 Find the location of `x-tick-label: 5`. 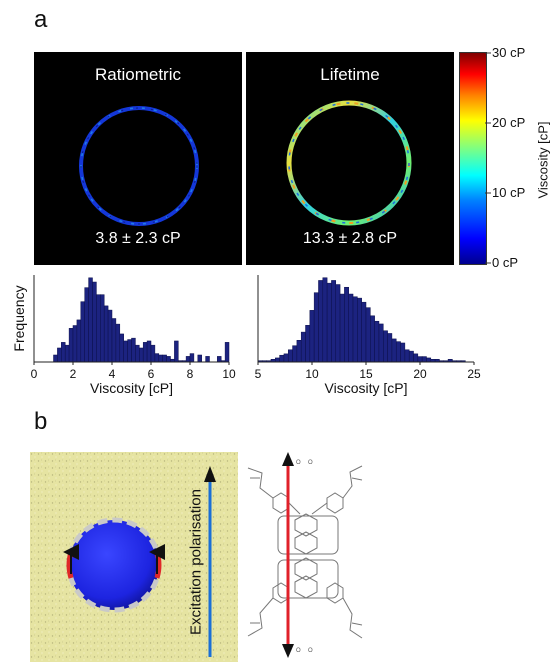

x-tick-label: 5 is located at coordinates (258, 374).